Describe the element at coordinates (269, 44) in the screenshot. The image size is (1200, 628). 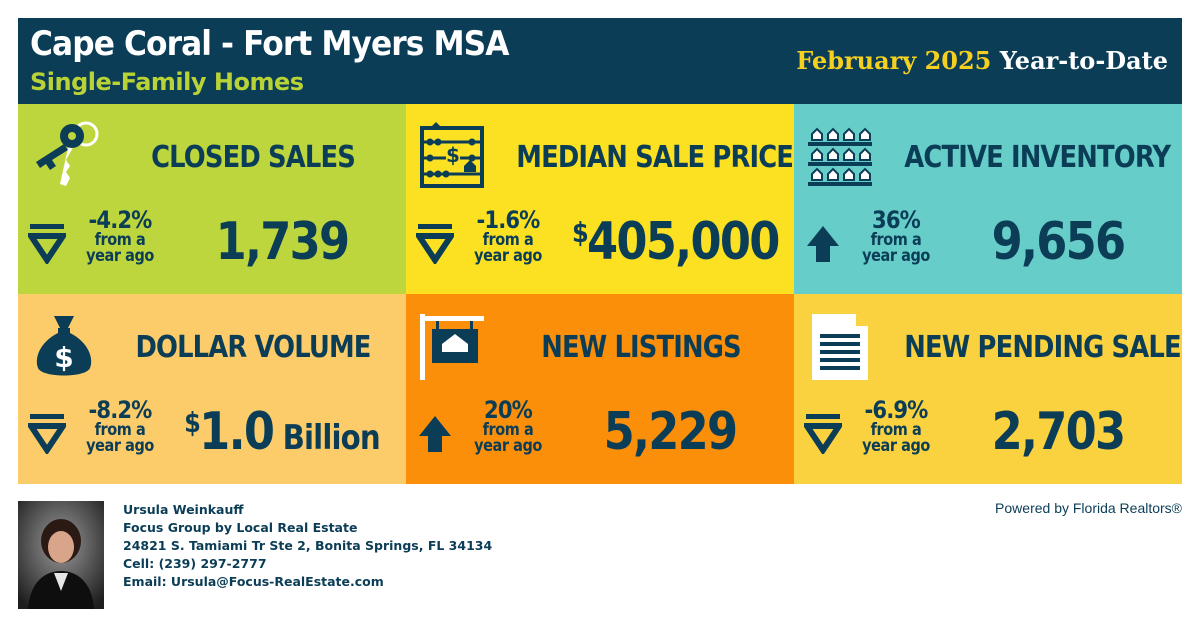
I see `page-title: Cape Coral - Fort Myers MSA` at that location.